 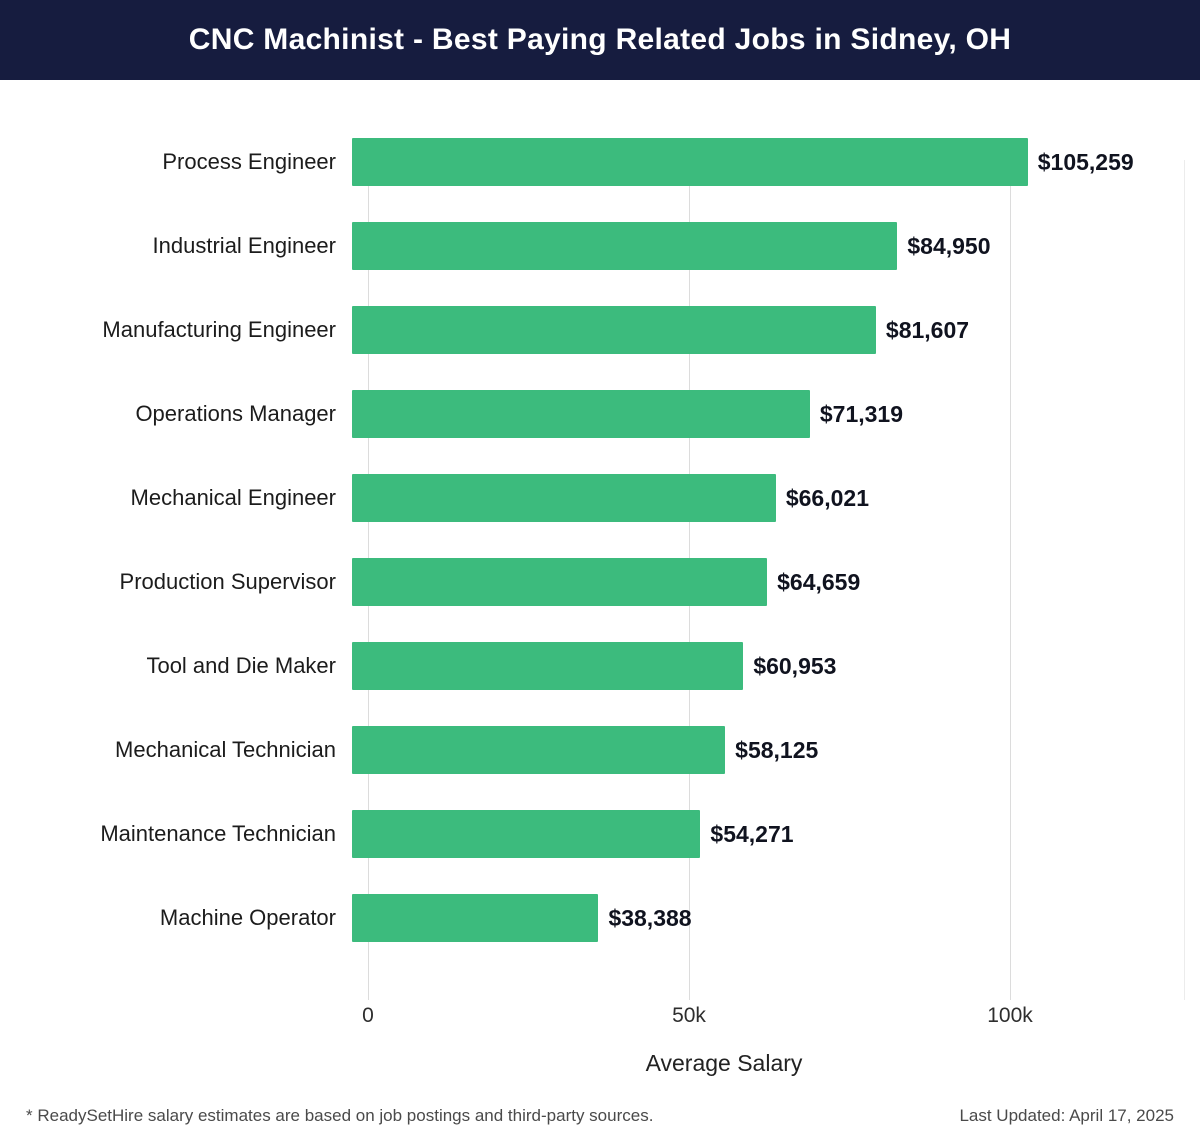 I want to click on x-axis-label: Average Salary, so click(x=724, y=1063).